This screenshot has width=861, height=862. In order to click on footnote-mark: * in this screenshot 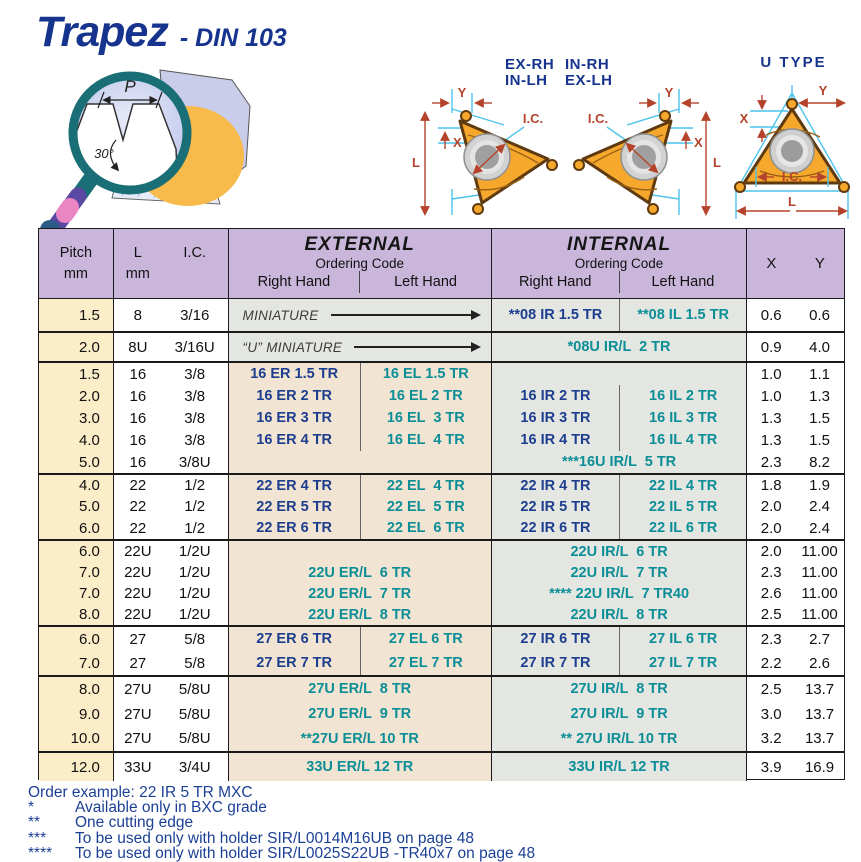, I will do `click(31, 808)`.